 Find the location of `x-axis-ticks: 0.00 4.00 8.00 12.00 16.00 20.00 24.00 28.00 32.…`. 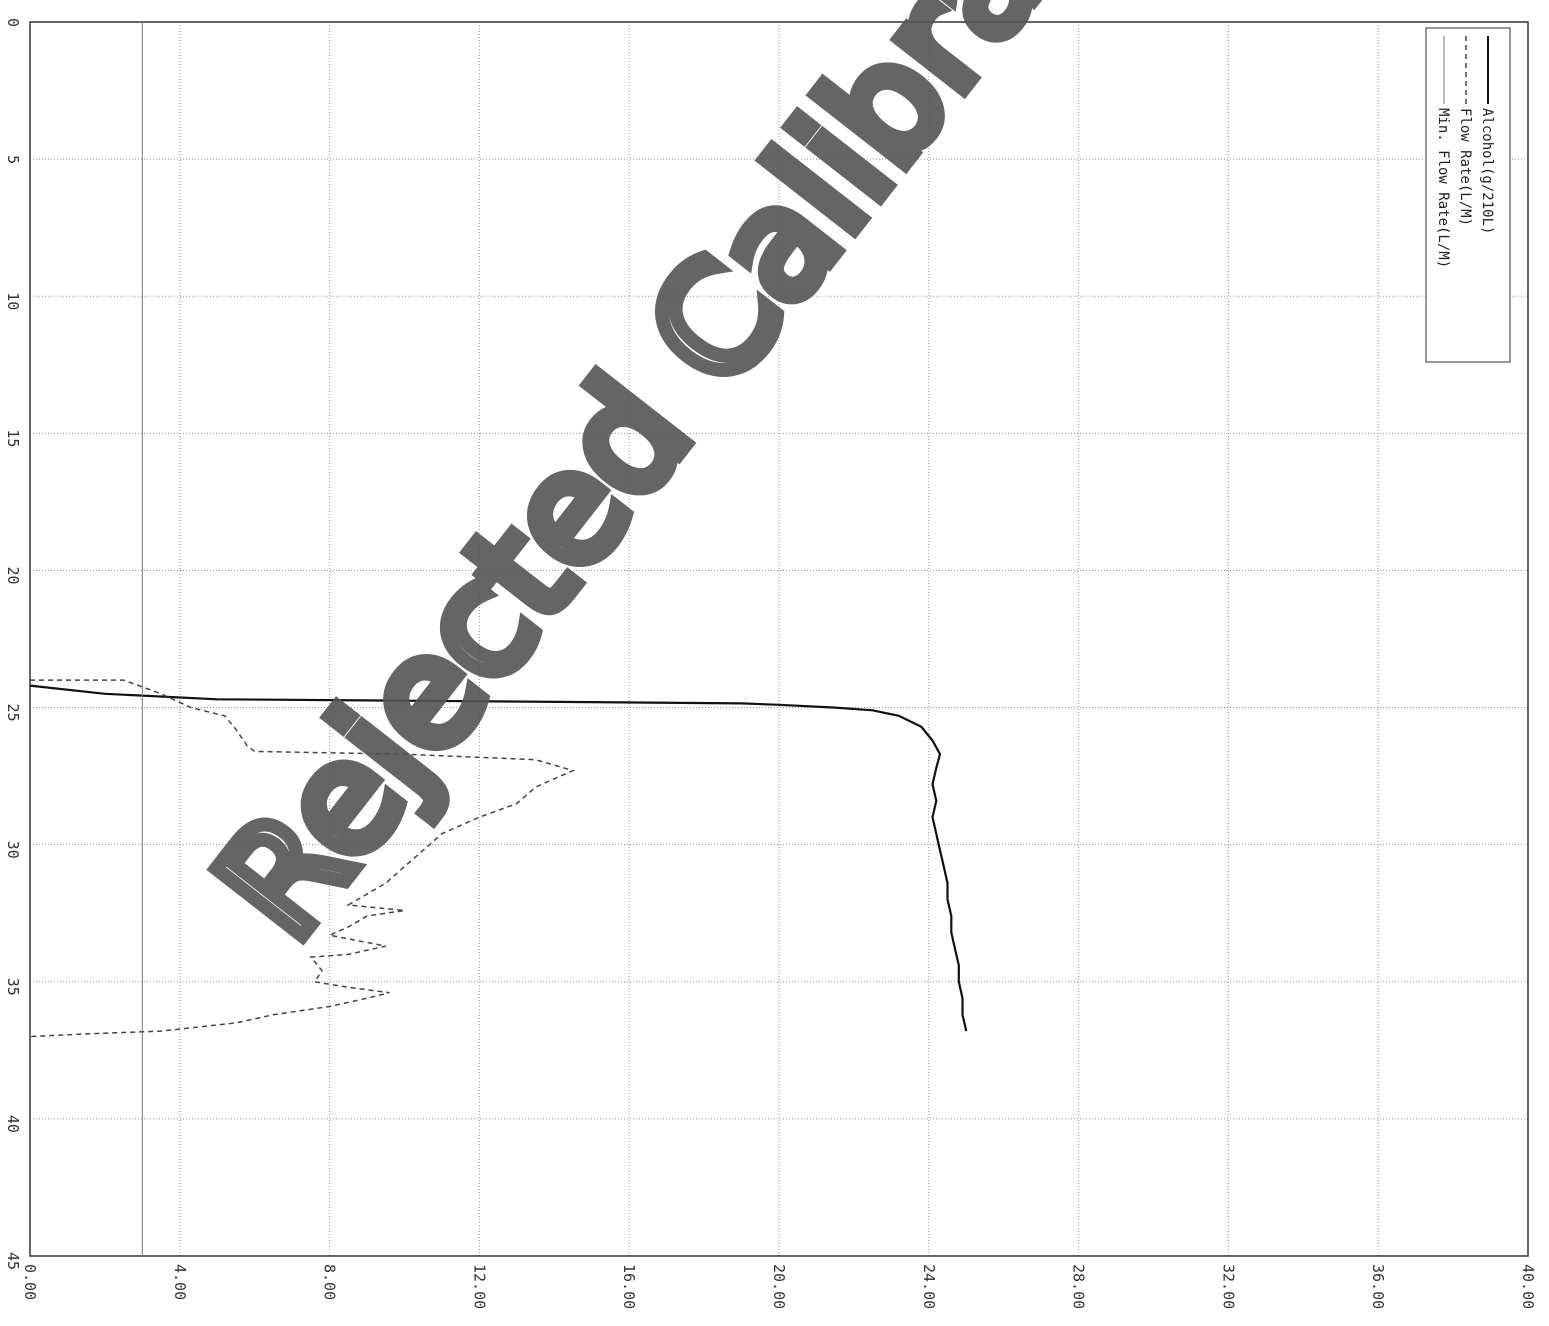

x-axis-ticks: 0.00 4.00 8.00 12.00 16.00 20.00 24.00 28.00 32.… is located at coordinates (779, 1286).